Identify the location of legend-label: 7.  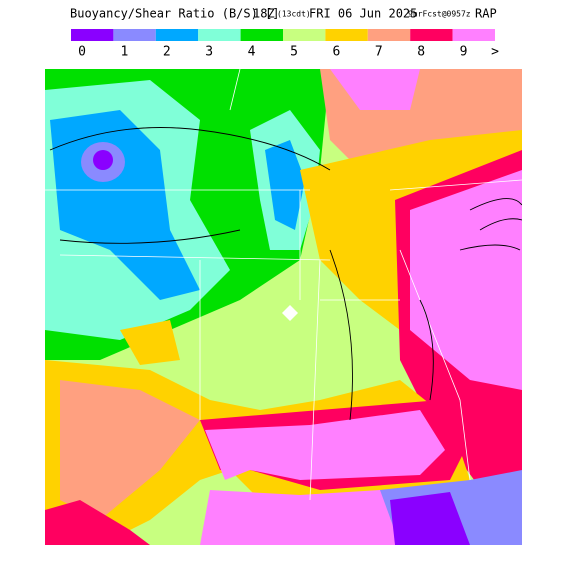
(379, 52).